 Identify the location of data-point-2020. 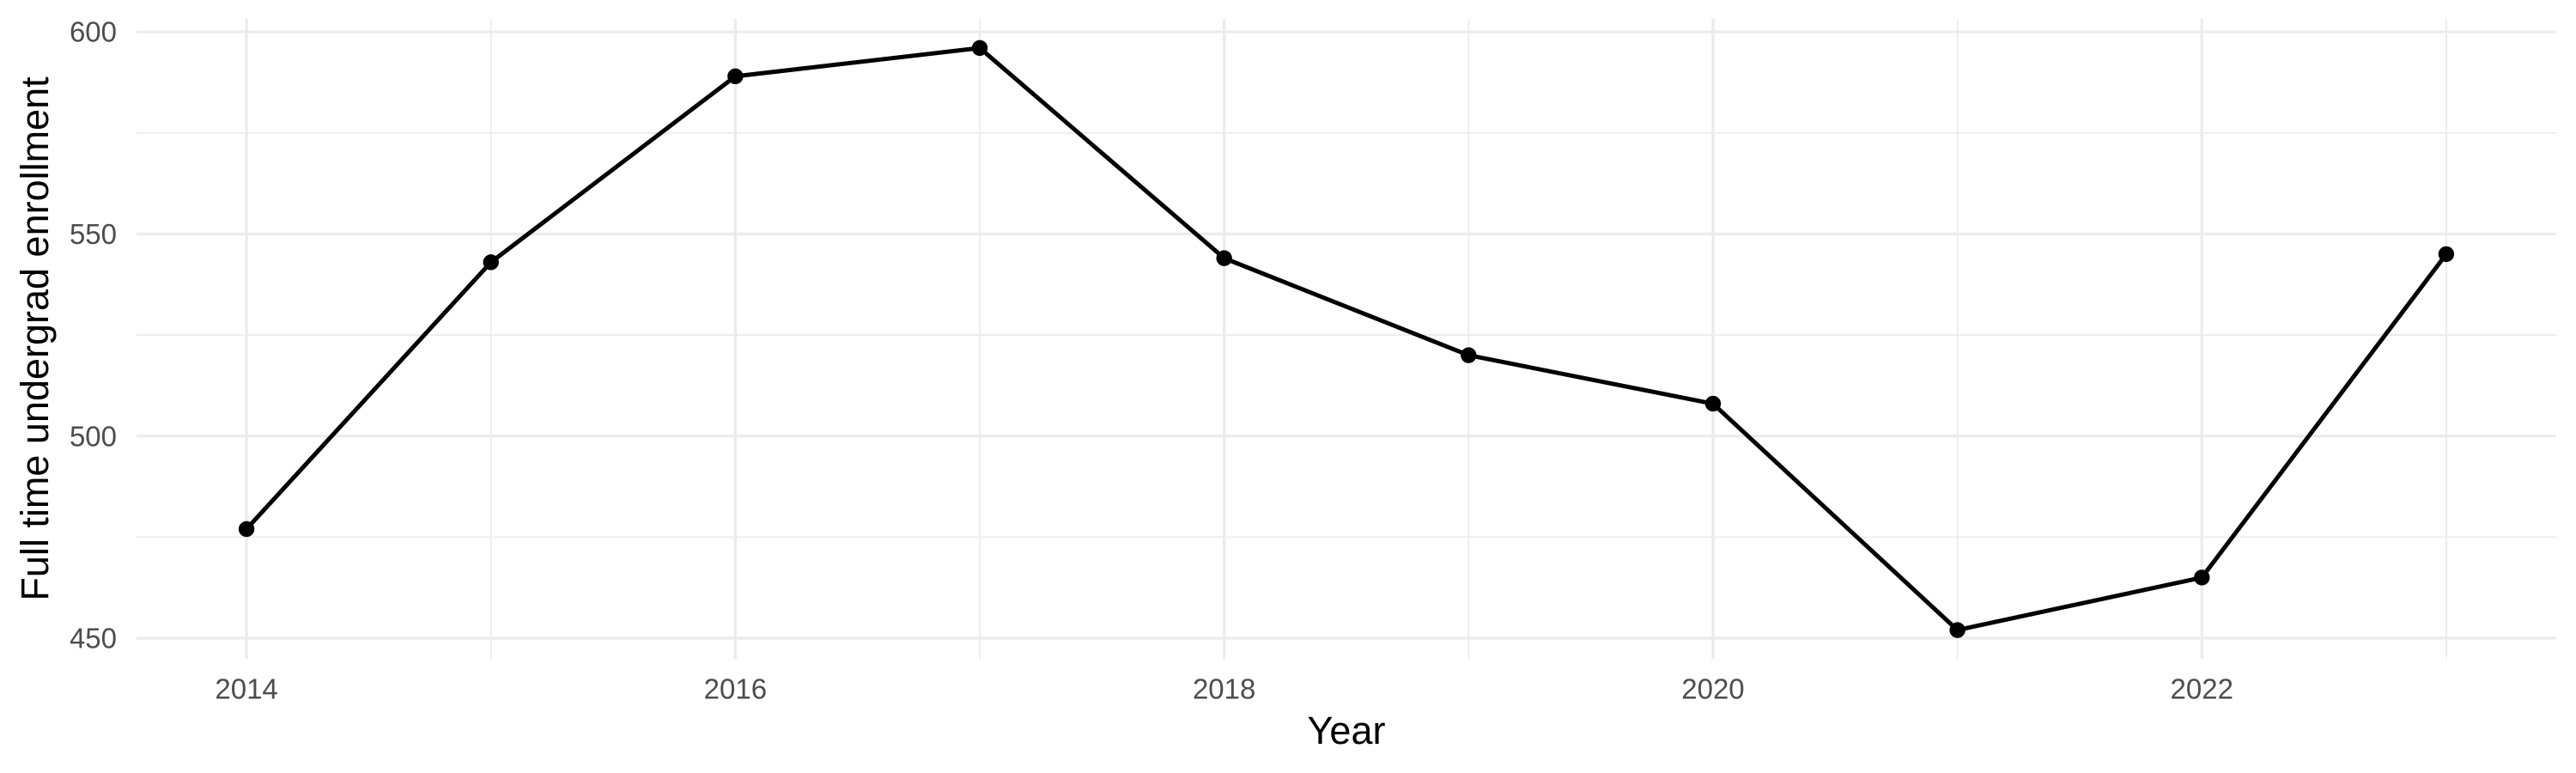
(1713, 403).